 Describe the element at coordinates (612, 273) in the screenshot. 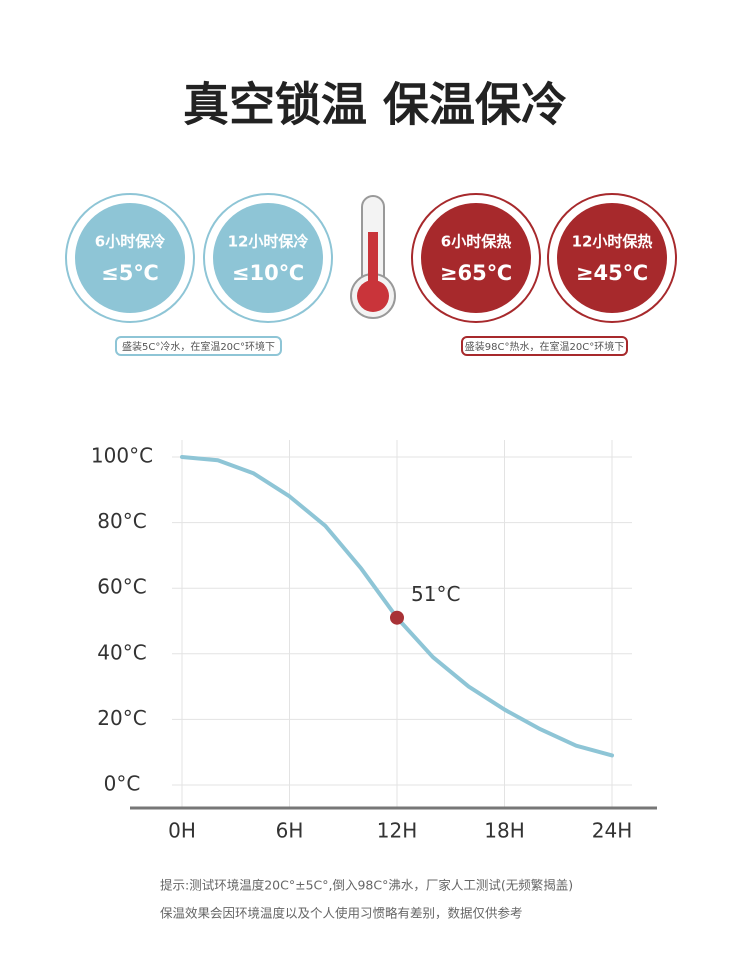

I see `badge-value: ≥45℃` at that location.